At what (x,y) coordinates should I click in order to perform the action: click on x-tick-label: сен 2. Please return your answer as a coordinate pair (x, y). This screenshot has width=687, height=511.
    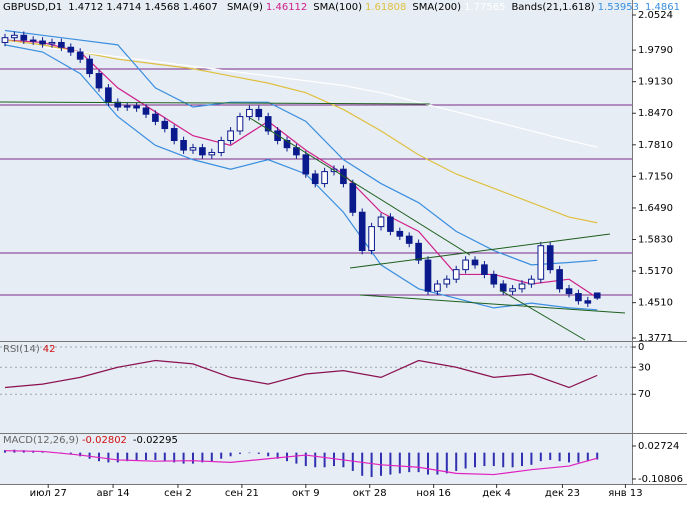
    Looking at the image, I should click on (178, 493).